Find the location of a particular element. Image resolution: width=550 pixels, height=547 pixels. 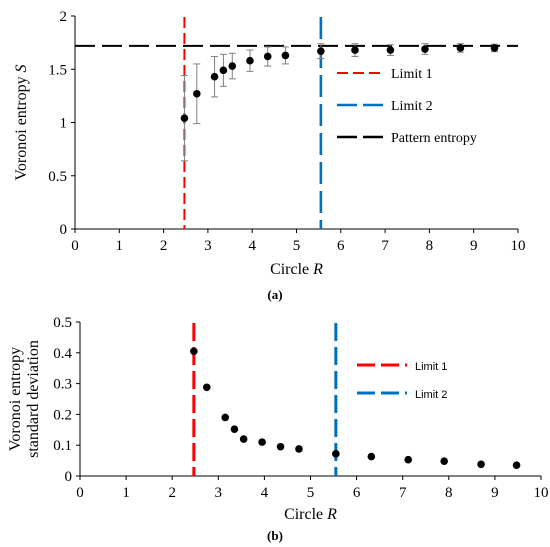

y-tick-label: 2 is located at coordinates (64, 17).